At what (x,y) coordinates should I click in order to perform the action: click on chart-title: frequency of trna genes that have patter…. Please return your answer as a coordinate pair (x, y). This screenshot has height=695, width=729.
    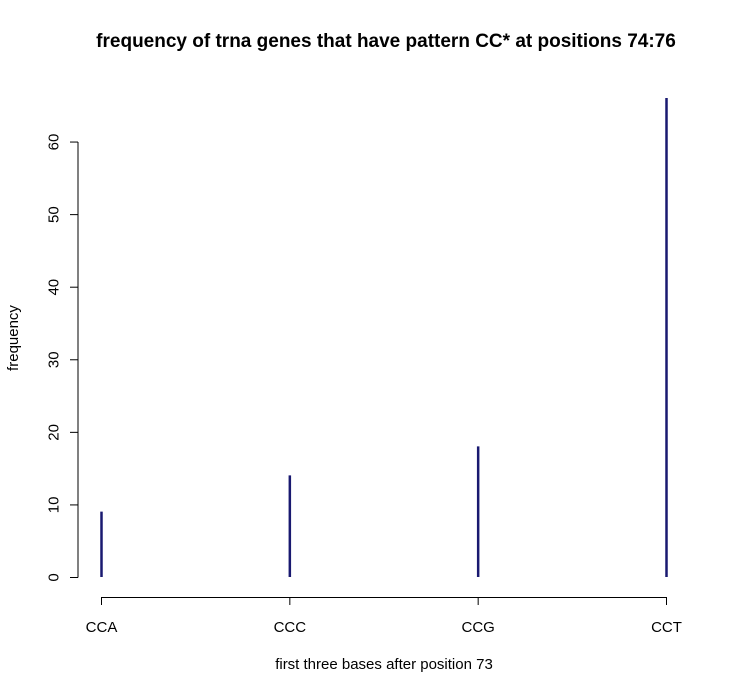
    Looking at the image, I should click on (386, 41).